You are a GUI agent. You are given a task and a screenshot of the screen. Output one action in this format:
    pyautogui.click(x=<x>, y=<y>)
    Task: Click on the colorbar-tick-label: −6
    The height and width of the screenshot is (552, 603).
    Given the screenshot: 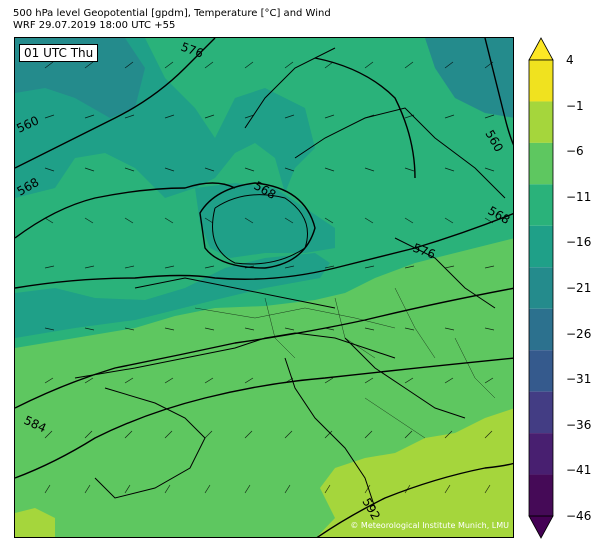 What is the action you would take?
    pyautogui.click(x=575, y=151)
    